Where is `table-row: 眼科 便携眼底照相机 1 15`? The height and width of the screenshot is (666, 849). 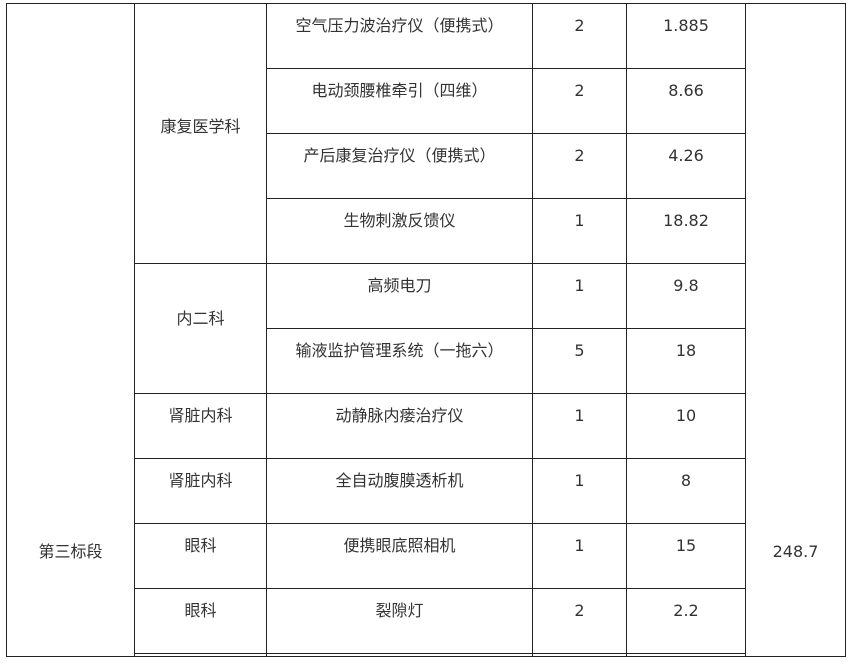
table-row: 眼科 便携眼底照相机 1 15 is located at coordinates (426, 556).